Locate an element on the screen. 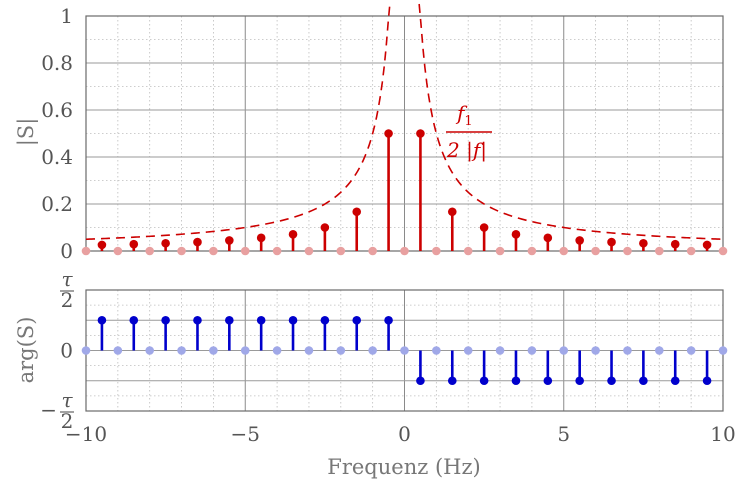  x-tick-label: 0 is located at coordinates (404, 434).